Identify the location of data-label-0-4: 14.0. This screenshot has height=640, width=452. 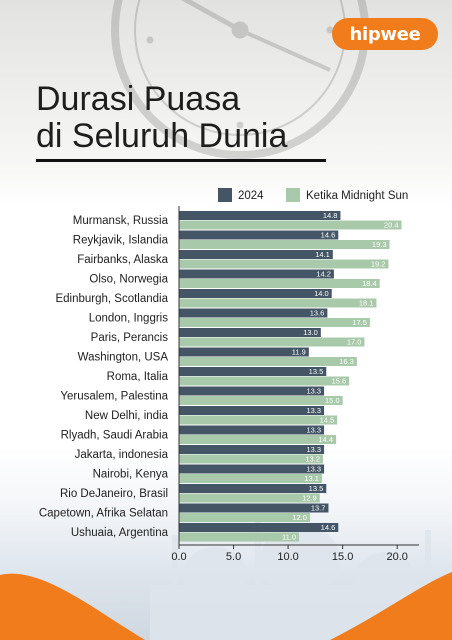
(321, 293).